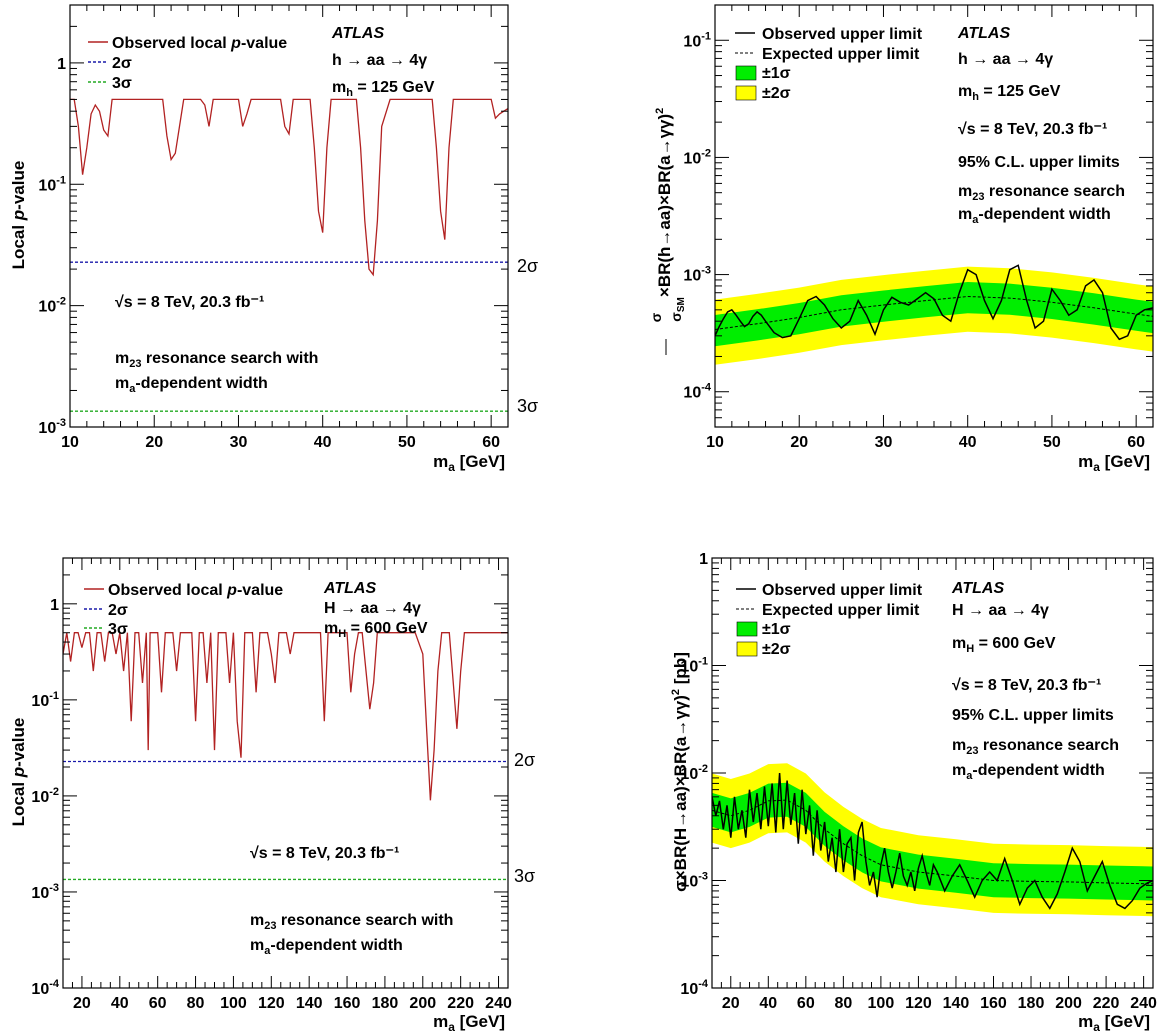  Describe the element at coordinates (383, 89) in the screenshot. I see `tl-mass: mh = 125 GeV` at that location.